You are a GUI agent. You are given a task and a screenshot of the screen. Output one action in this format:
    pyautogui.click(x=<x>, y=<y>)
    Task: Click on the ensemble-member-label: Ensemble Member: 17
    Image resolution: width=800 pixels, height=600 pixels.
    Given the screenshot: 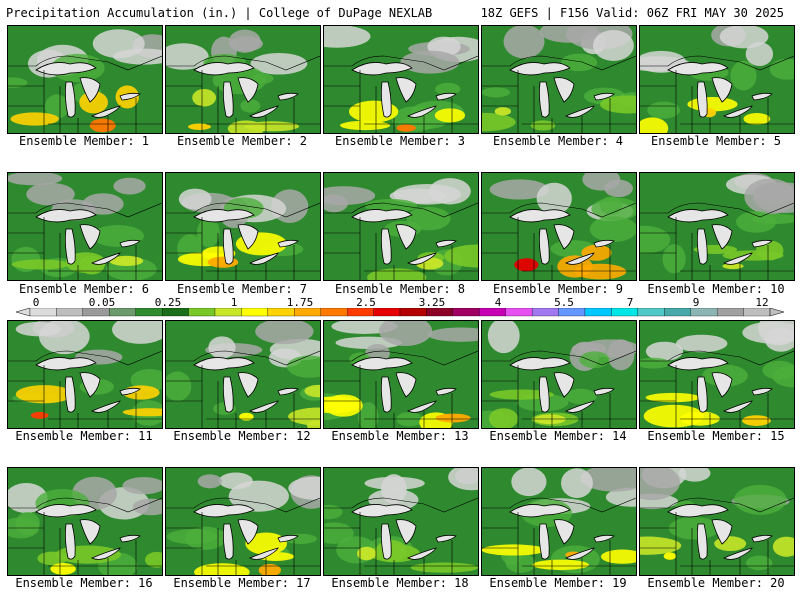 What is the action you would take?
    pyautogui.click(x=242, y=583)
    